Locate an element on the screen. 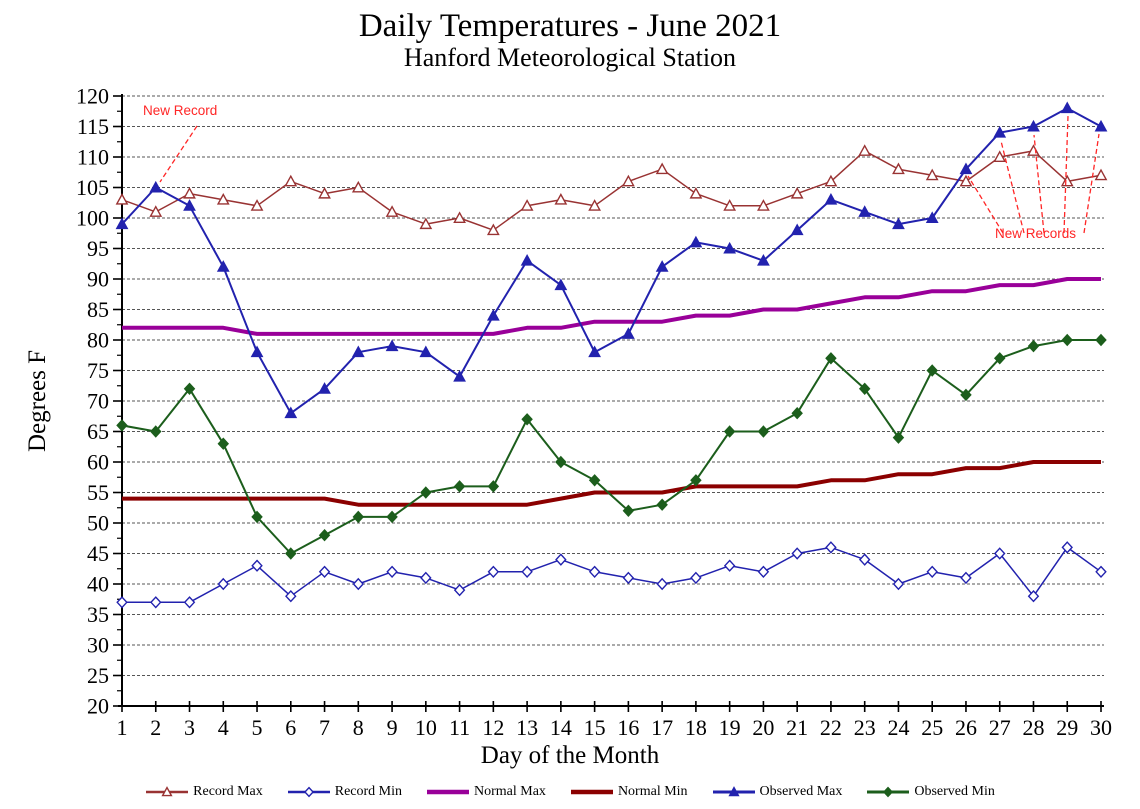 The height and width of the screenshot is (809, 1140). y-tick-label: 95 is located at coordinates (98, 248).